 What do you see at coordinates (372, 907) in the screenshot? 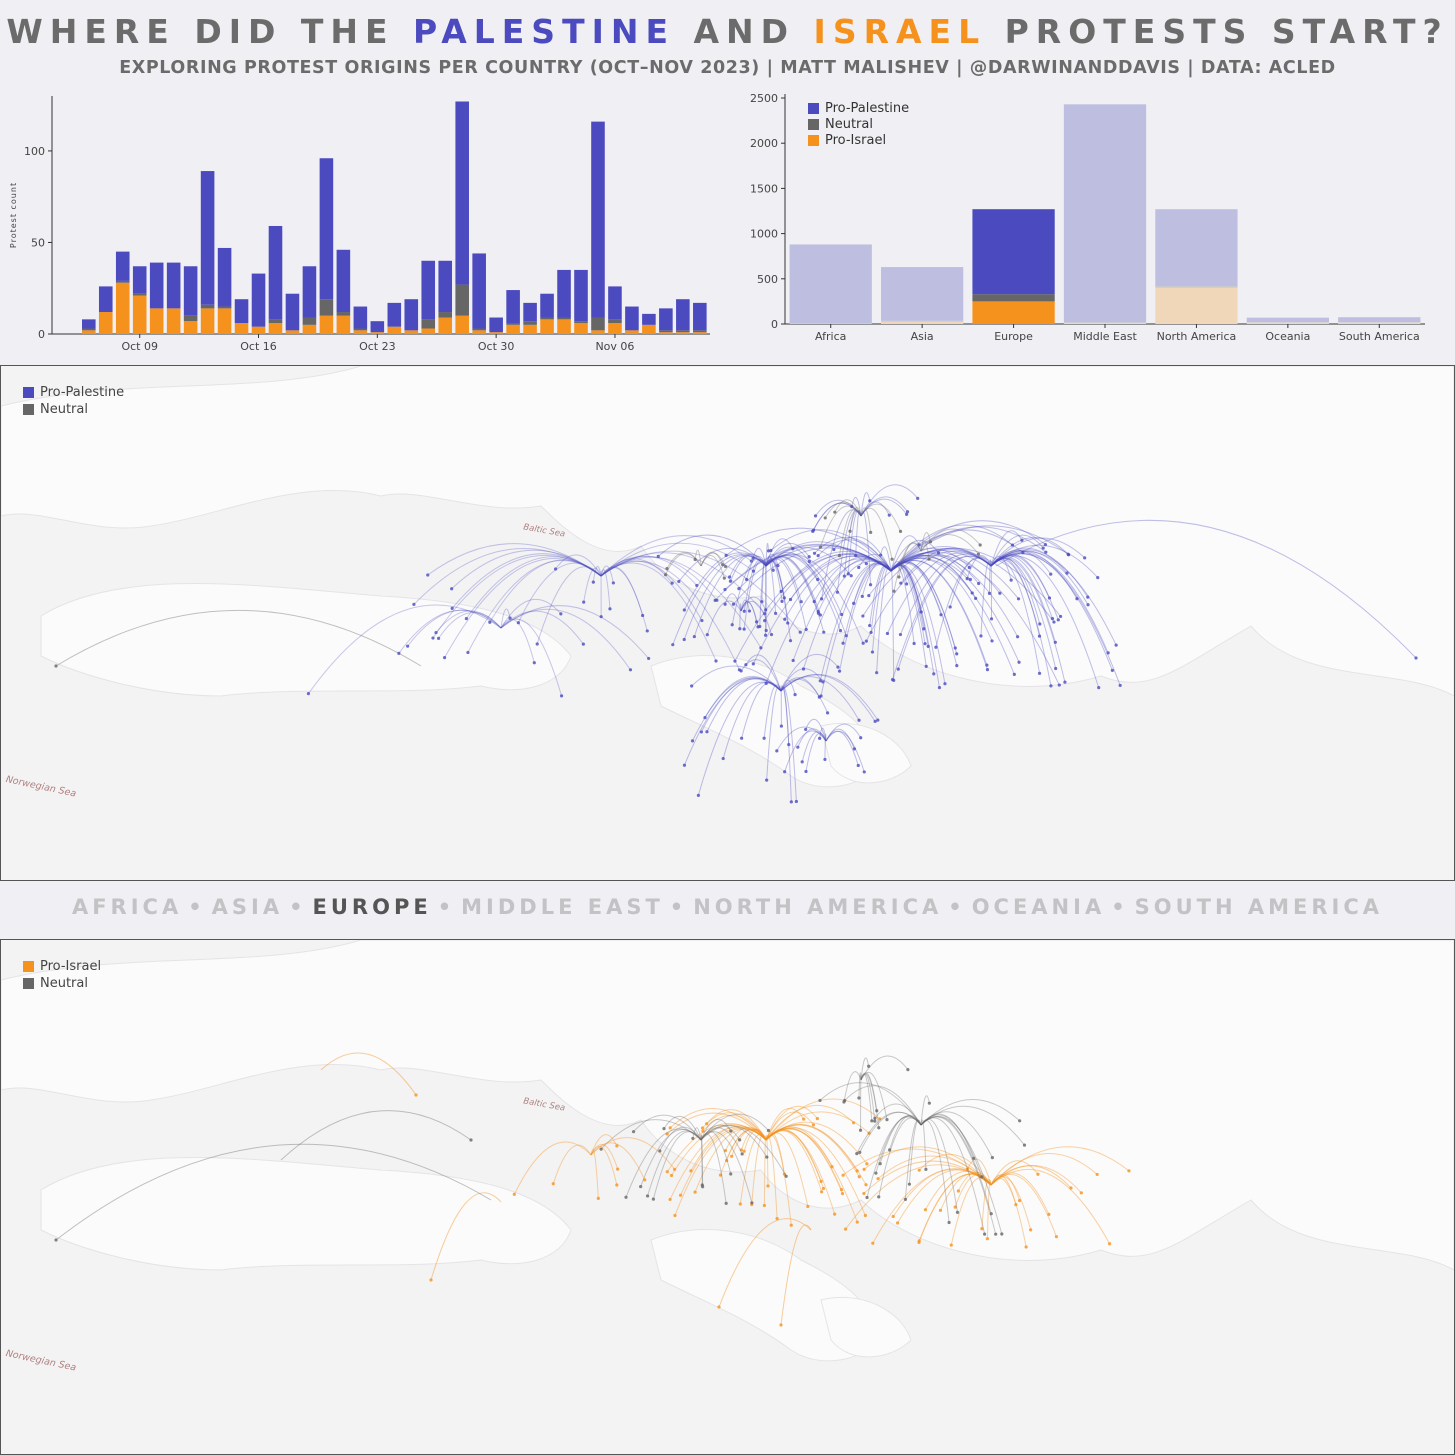
I see `region-nav-item: EUROPE` at bounding box center [372, 907].